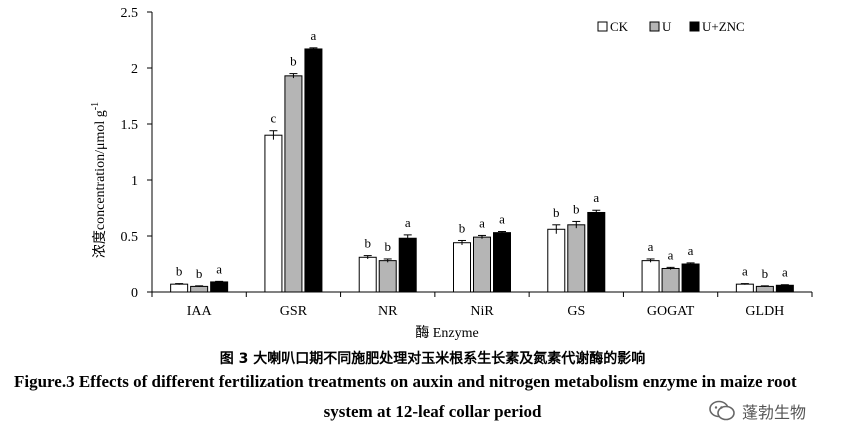 The width and height of the screenshot is (865, 448). What do you see at coordinates (100, 184) in the screenshot?
I see `y-axis-label-main: 浓度concentration/μmol g` at bounding box center [100, 184].